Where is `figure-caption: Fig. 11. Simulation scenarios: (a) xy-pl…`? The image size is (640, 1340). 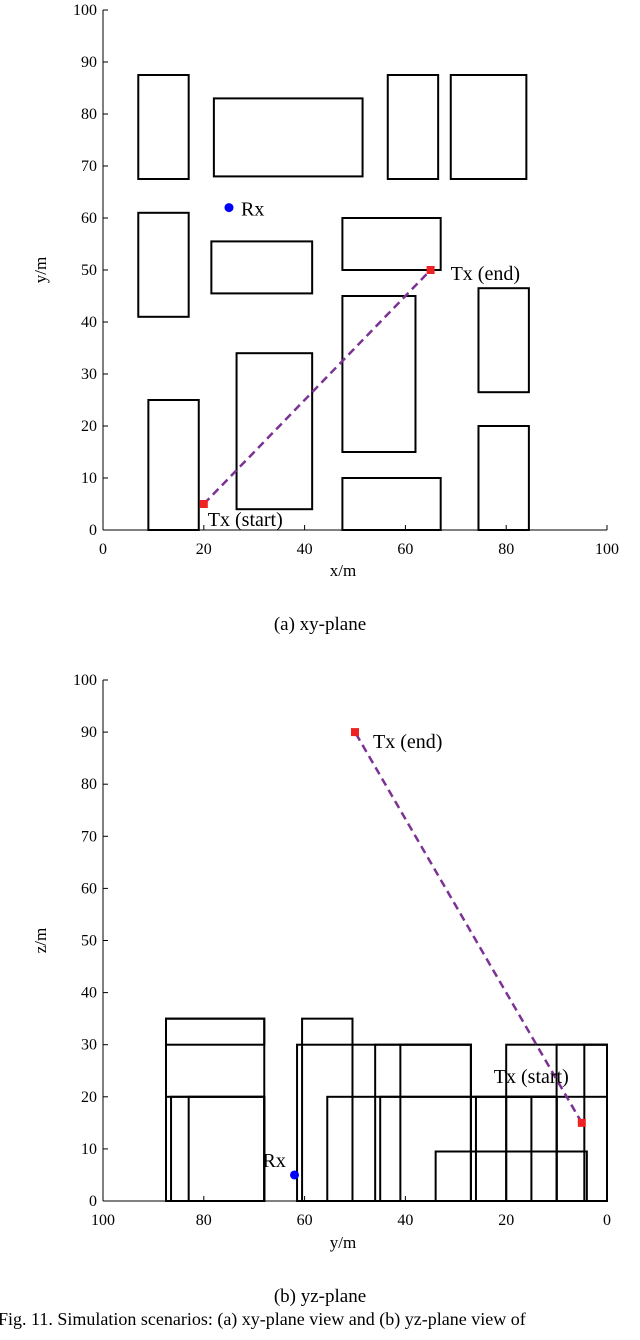
figure-caption: Fig. 11. Simulation scenarios: (a) xy-pl… is located at coordinates (263, 1319).